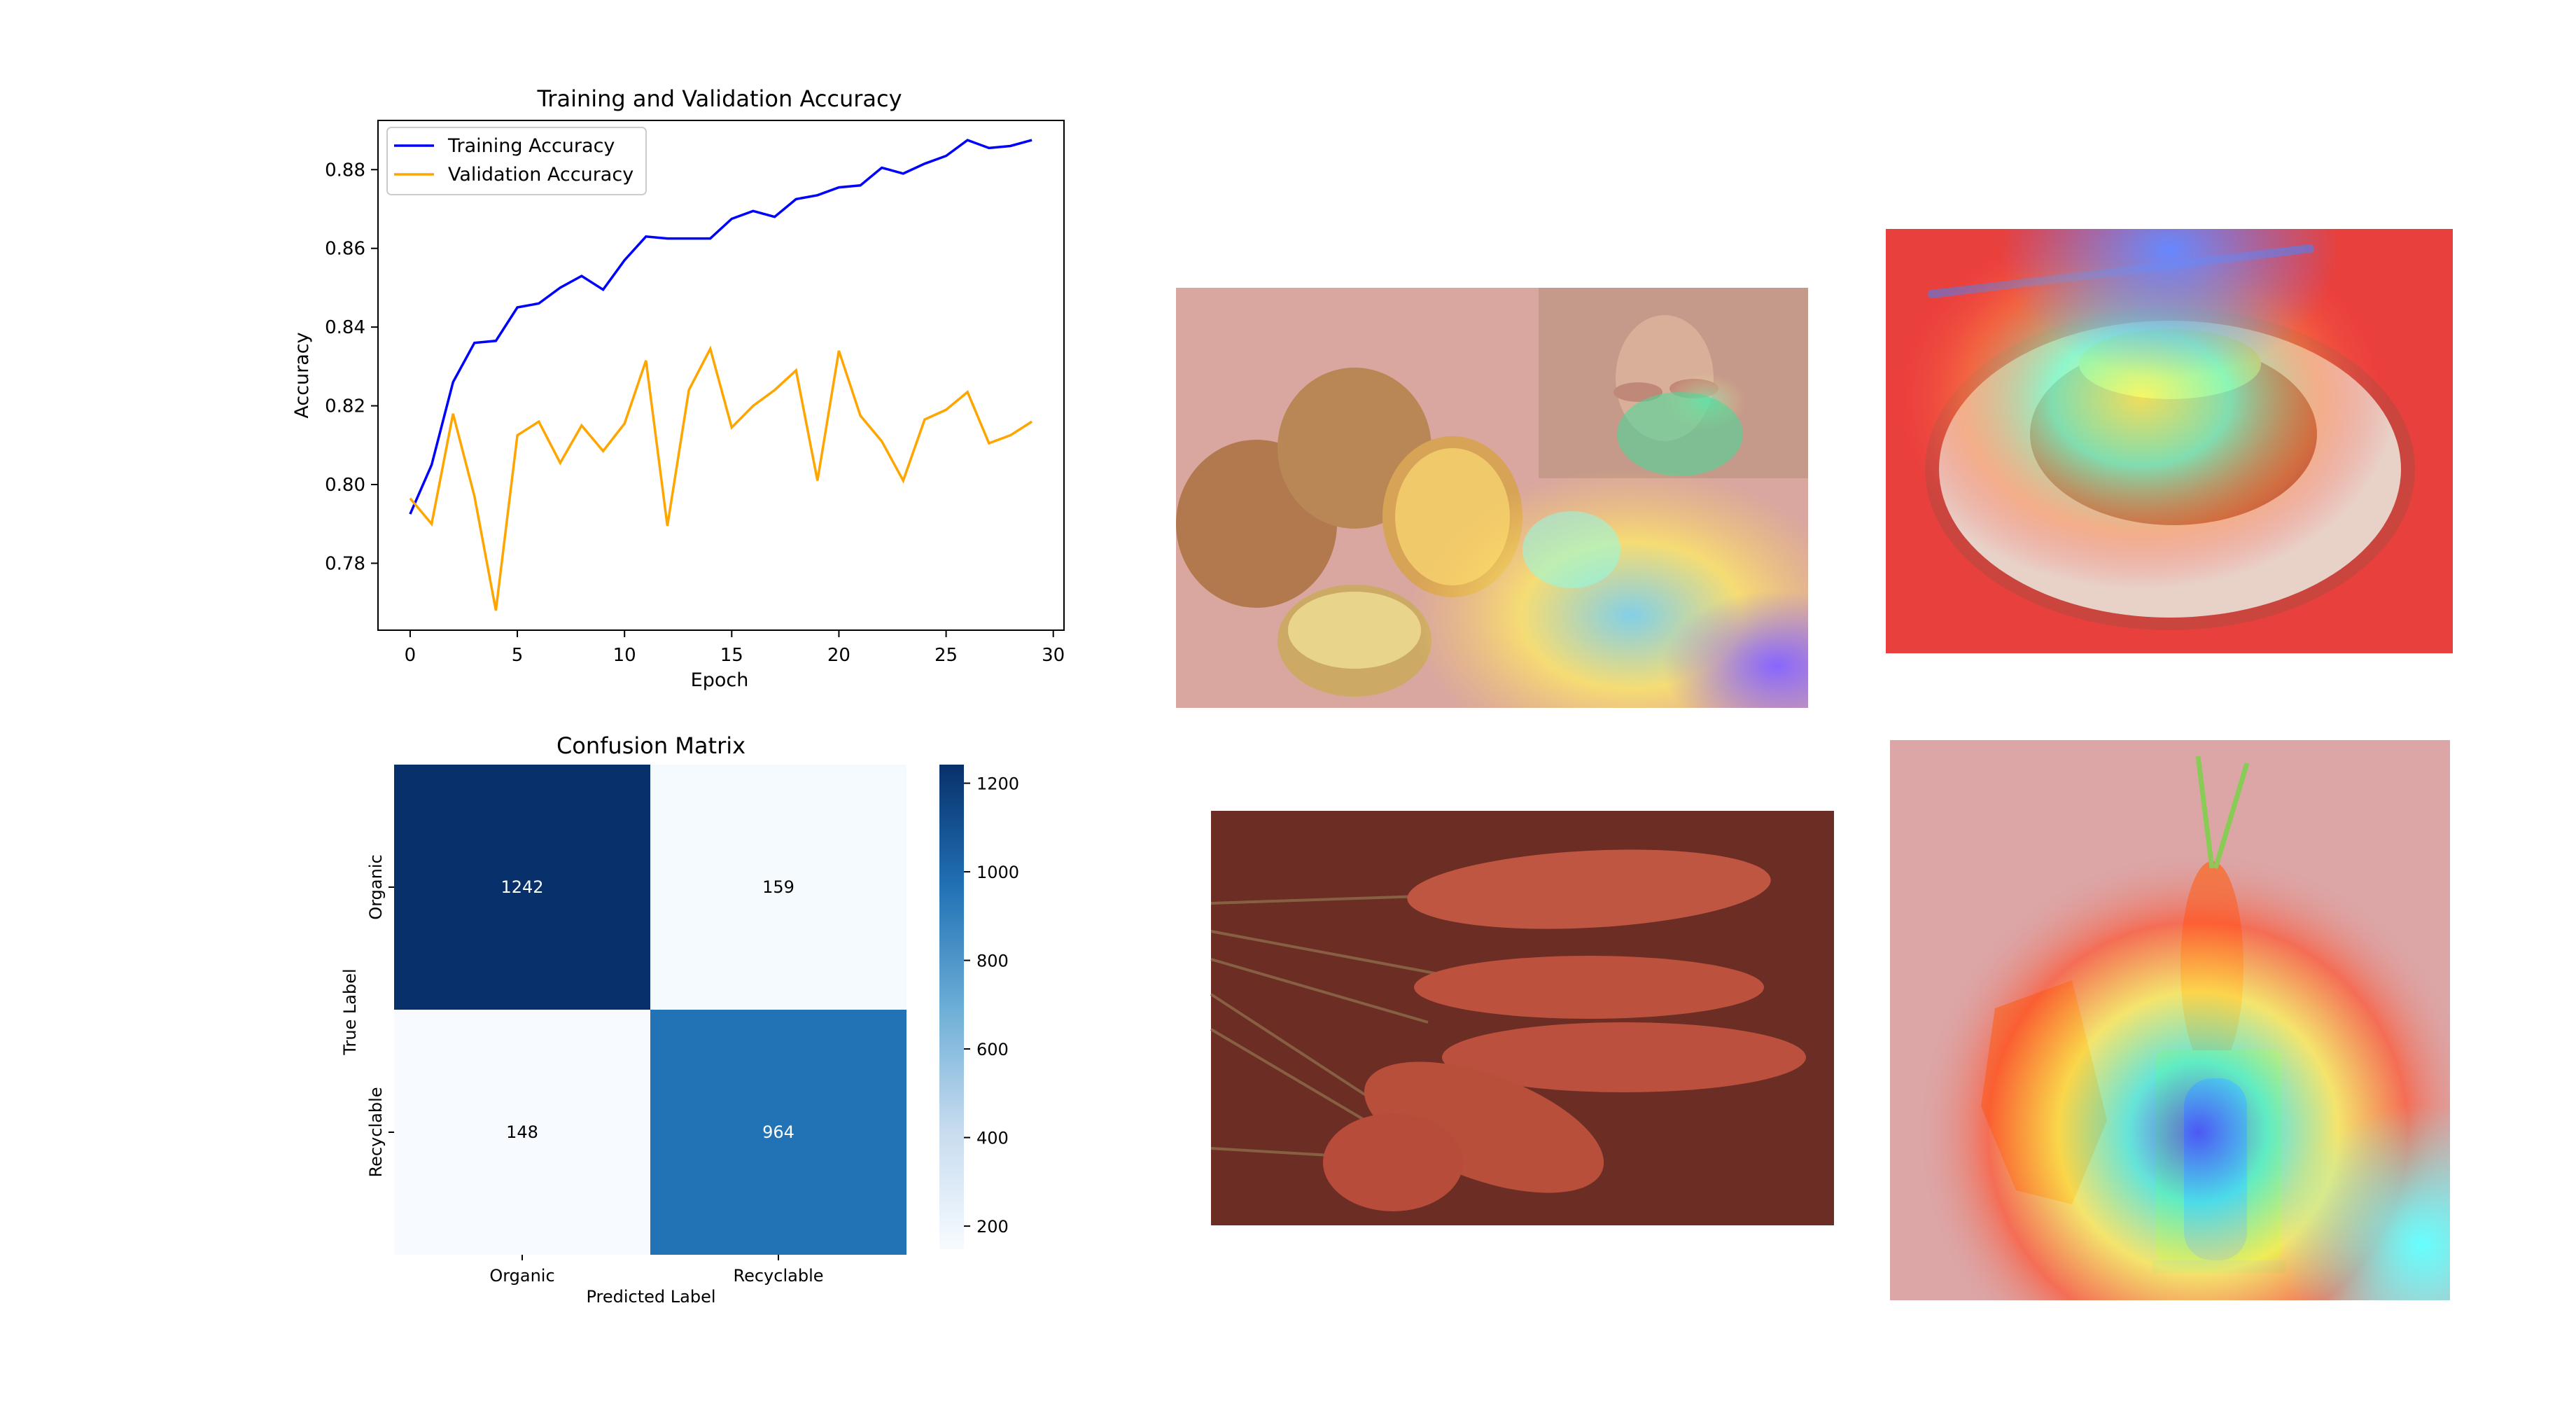 Image resolution: width=2576 pixels, height=1427 pixels. What do you see at coordinates (992, 1138) in the screenshot?
I see `colorbar-tick-label: 400` at bounding box center [992, 1138].